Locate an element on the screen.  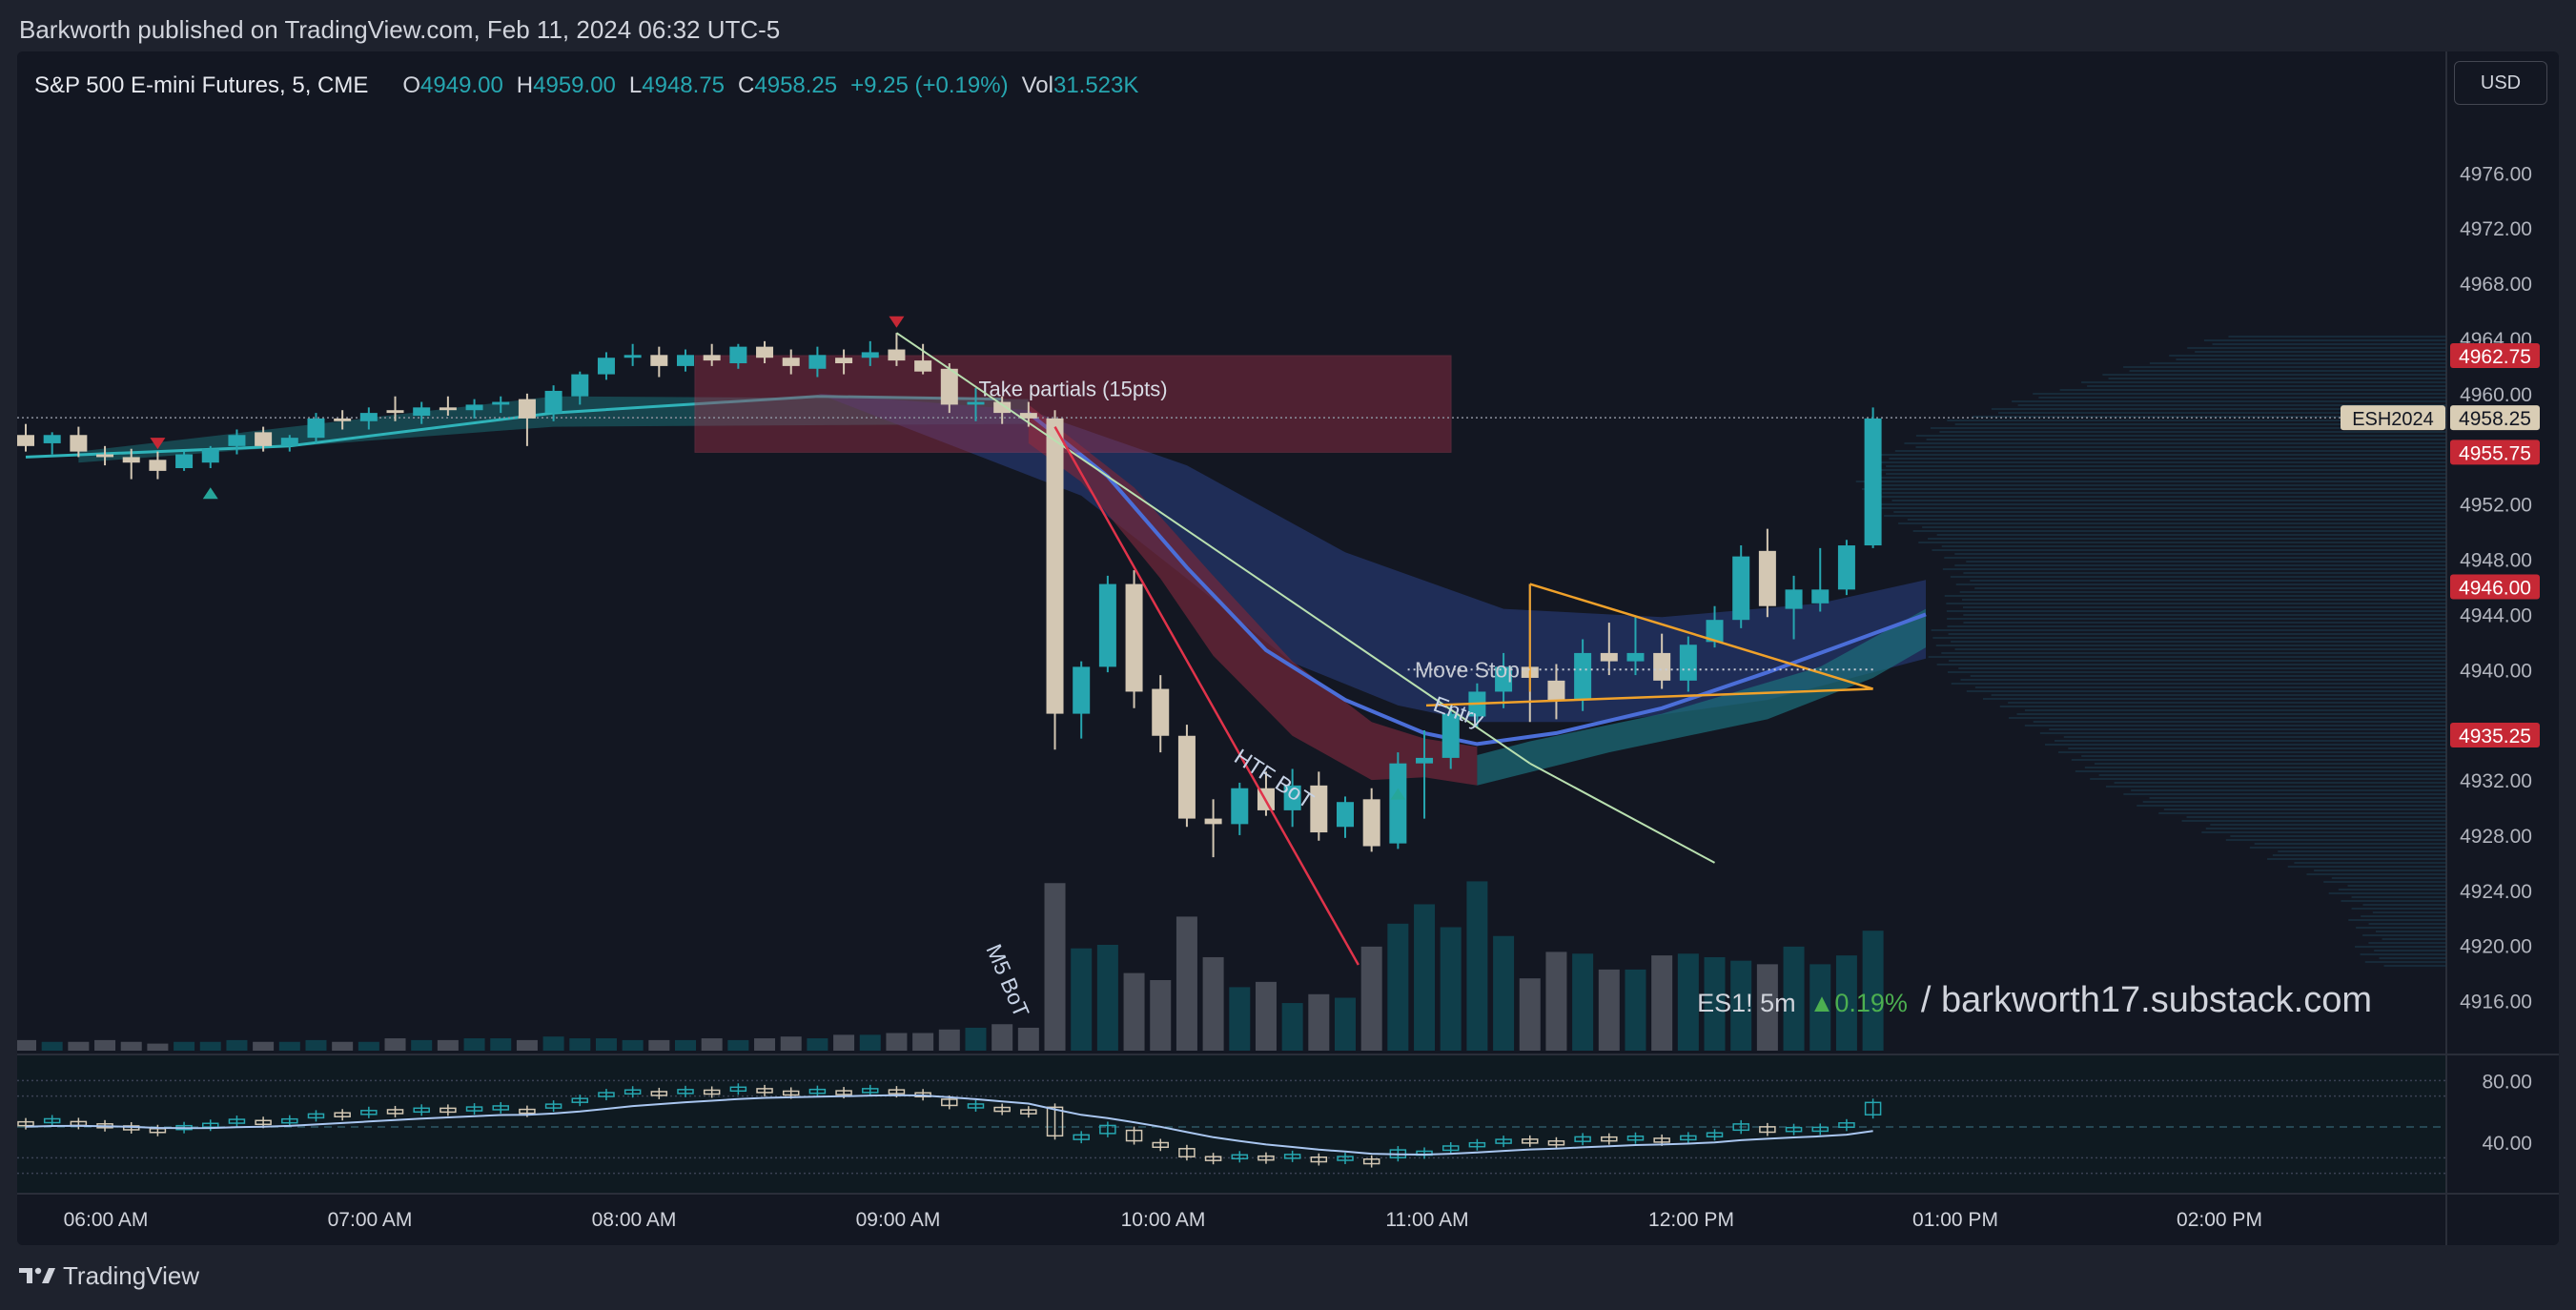
price-axis-label: 4952.00 is located at coordinates (2496, 506).